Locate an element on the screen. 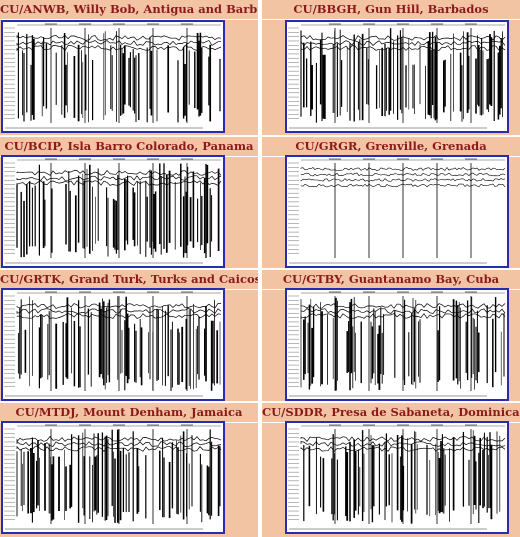  panel-grgr: CU/GRGR, Grenville, Grenada is located at coordinates (391, 202).